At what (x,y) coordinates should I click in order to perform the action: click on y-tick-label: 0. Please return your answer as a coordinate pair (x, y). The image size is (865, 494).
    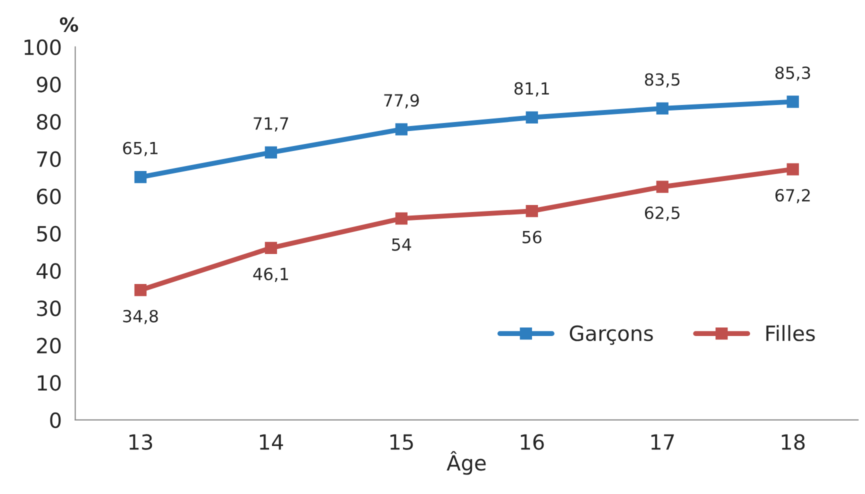
    Looking at the image, I should click on (55, 420).